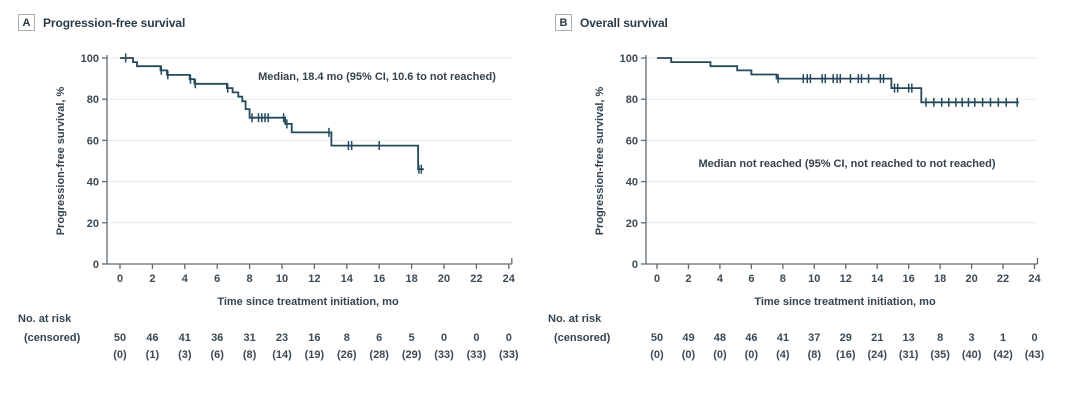 The width and height of the screenshot is (1080, 400). Describe the element at coordinates (688, 338) in the screenshot. I see `at-risk-count: 49` at that location.